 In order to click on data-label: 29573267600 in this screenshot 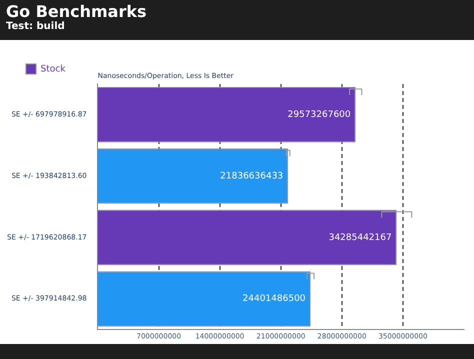, I will do `click(319, 115)`.